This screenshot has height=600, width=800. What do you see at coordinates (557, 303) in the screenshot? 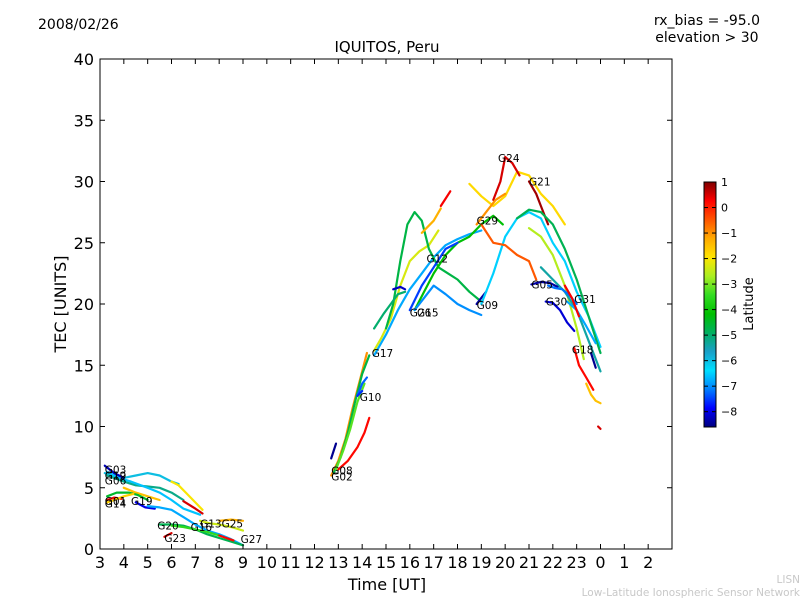
I see `satellite-label-24: G30` at bounding box center [557, 303].